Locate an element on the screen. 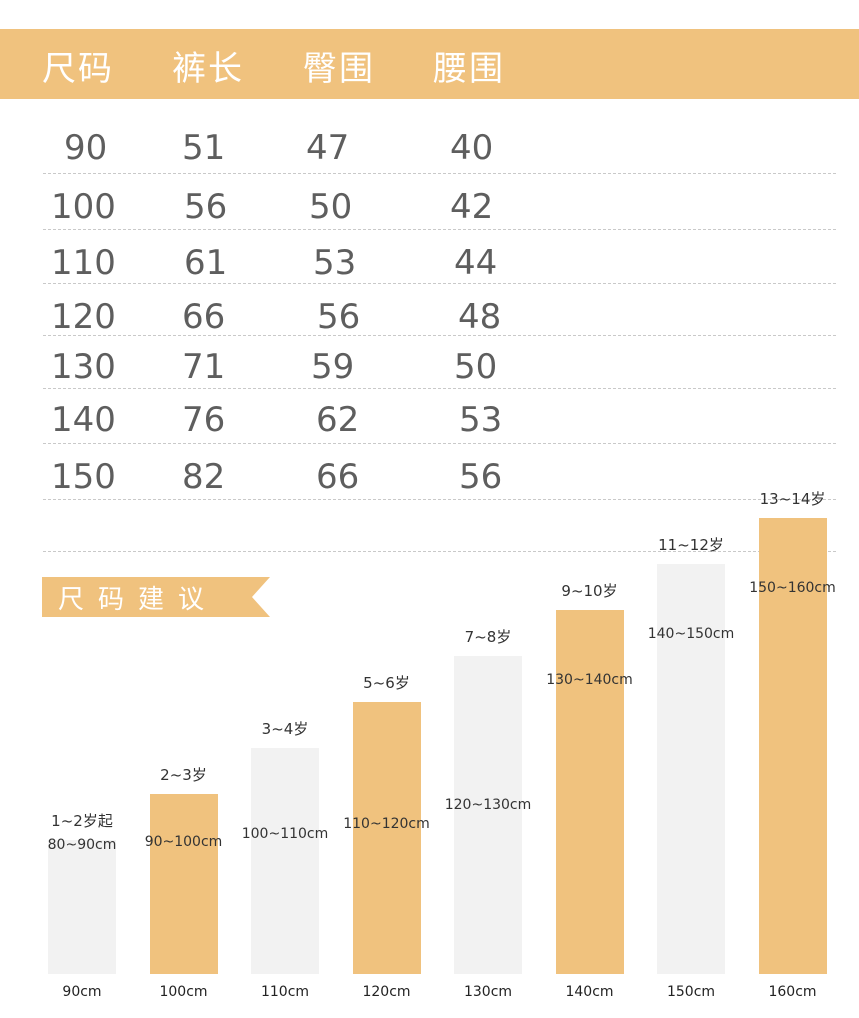  x-tick-label: 160cm is located at coordinates (792, 992).